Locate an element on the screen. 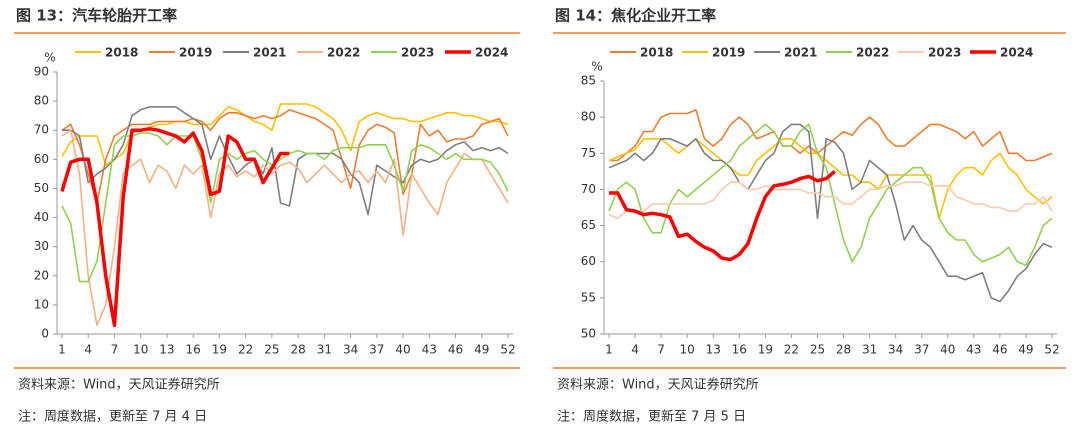 This screenshot has height=436, width=1080. y-tick-label: 0 is located at coordinates (45, 334).